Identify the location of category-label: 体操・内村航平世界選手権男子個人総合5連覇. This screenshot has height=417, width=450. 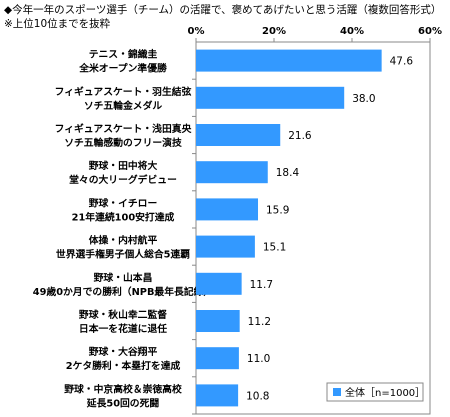
(123, 247).